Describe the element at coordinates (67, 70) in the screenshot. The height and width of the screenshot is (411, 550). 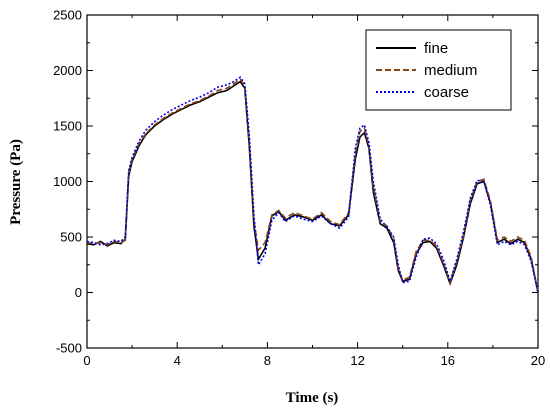
I see `y-tick-label: 2000` at that location.